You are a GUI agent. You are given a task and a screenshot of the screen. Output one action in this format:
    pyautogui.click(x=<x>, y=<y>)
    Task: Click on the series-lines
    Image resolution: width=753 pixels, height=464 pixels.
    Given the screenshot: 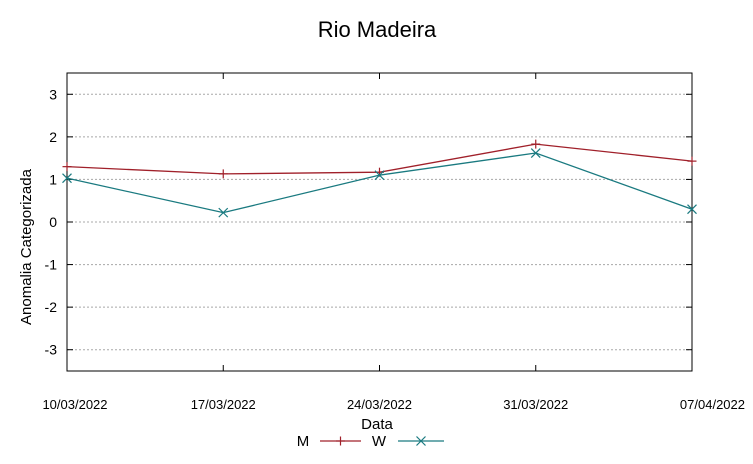 What is the action you would take?
    pyautogui.click(x=379, y=178)
    